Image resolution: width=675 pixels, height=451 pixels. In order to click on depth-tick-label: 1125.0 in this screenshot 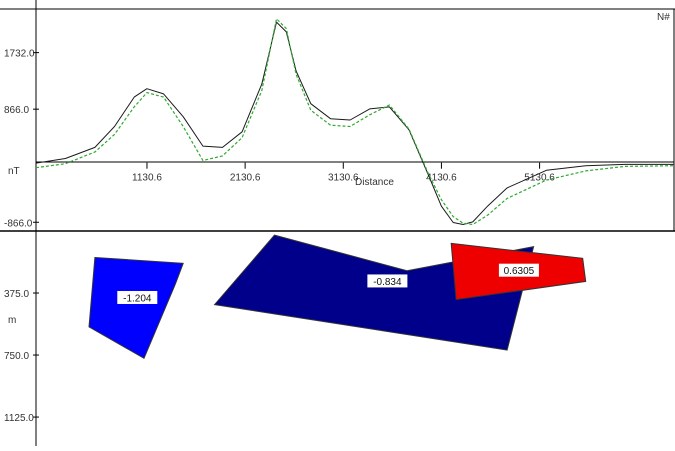, I will do `click(19, 418)`.